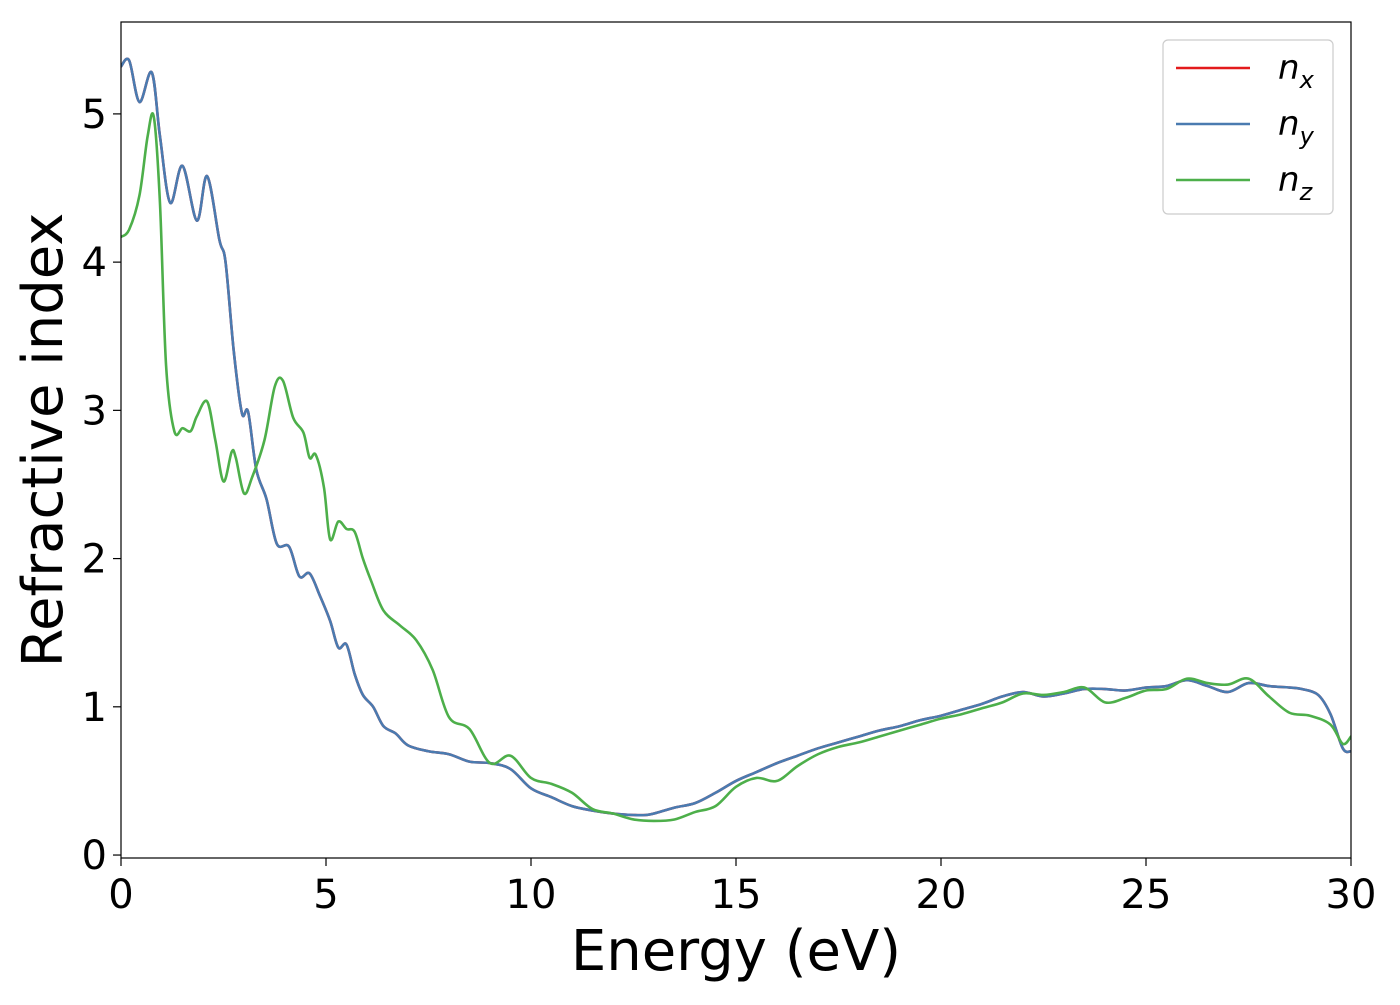  I want to click on legend-frame, so click(1248, 127).